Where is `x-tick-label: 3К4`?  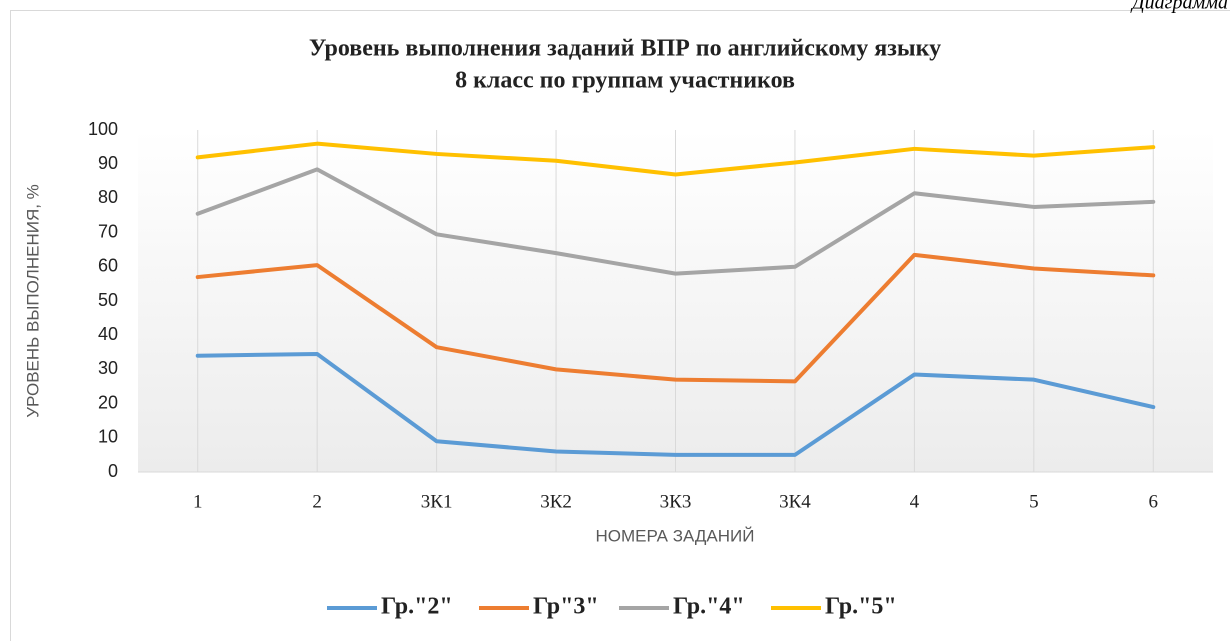
x-tick-label: 3К4 is located at coordinates (795, 501).